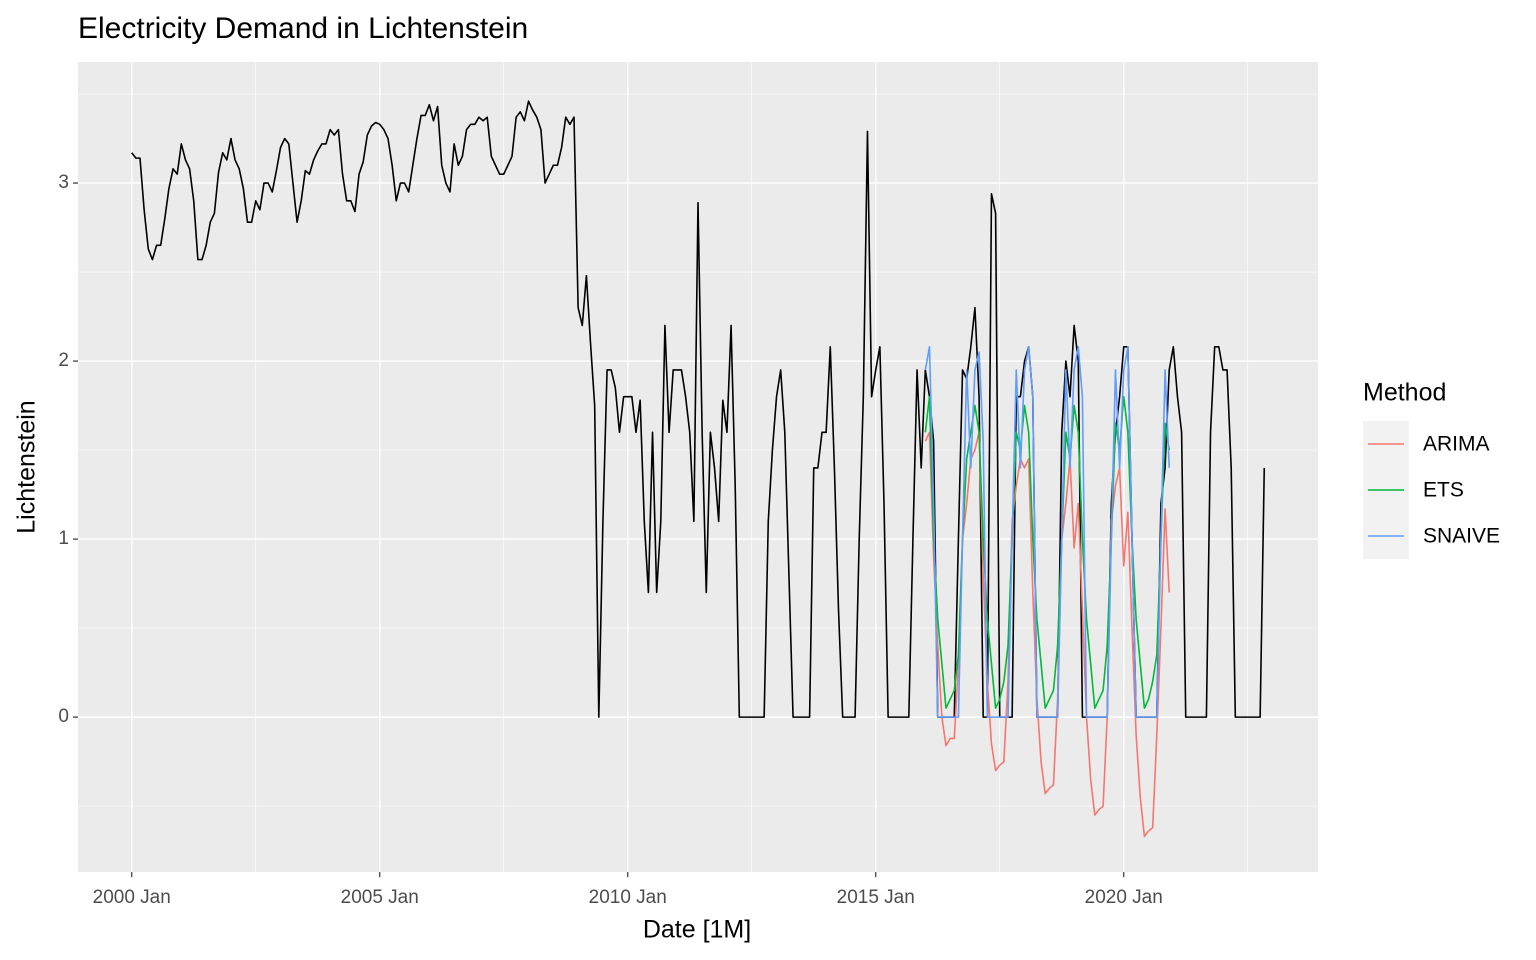 The width and height of the screenshot is (1536, 960). Describe the element at coordinates (1456, 444) in the screenshot. I see `legend-label: ARIMA` at that location.